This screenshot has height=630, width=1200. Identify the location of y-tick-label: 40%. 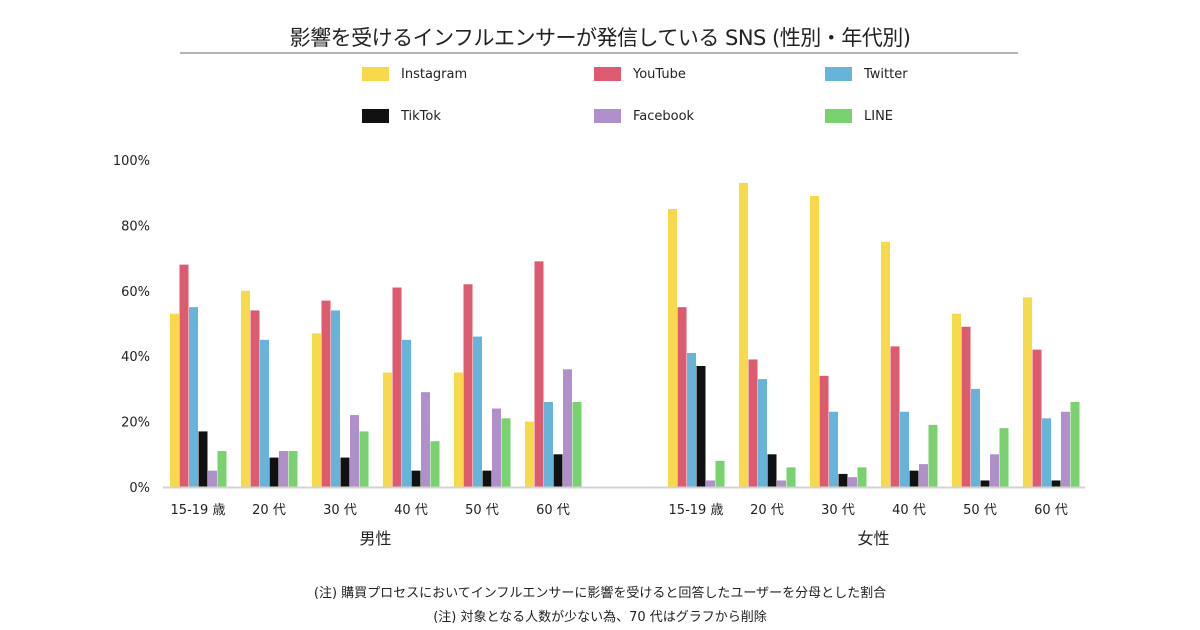
(135, 357).